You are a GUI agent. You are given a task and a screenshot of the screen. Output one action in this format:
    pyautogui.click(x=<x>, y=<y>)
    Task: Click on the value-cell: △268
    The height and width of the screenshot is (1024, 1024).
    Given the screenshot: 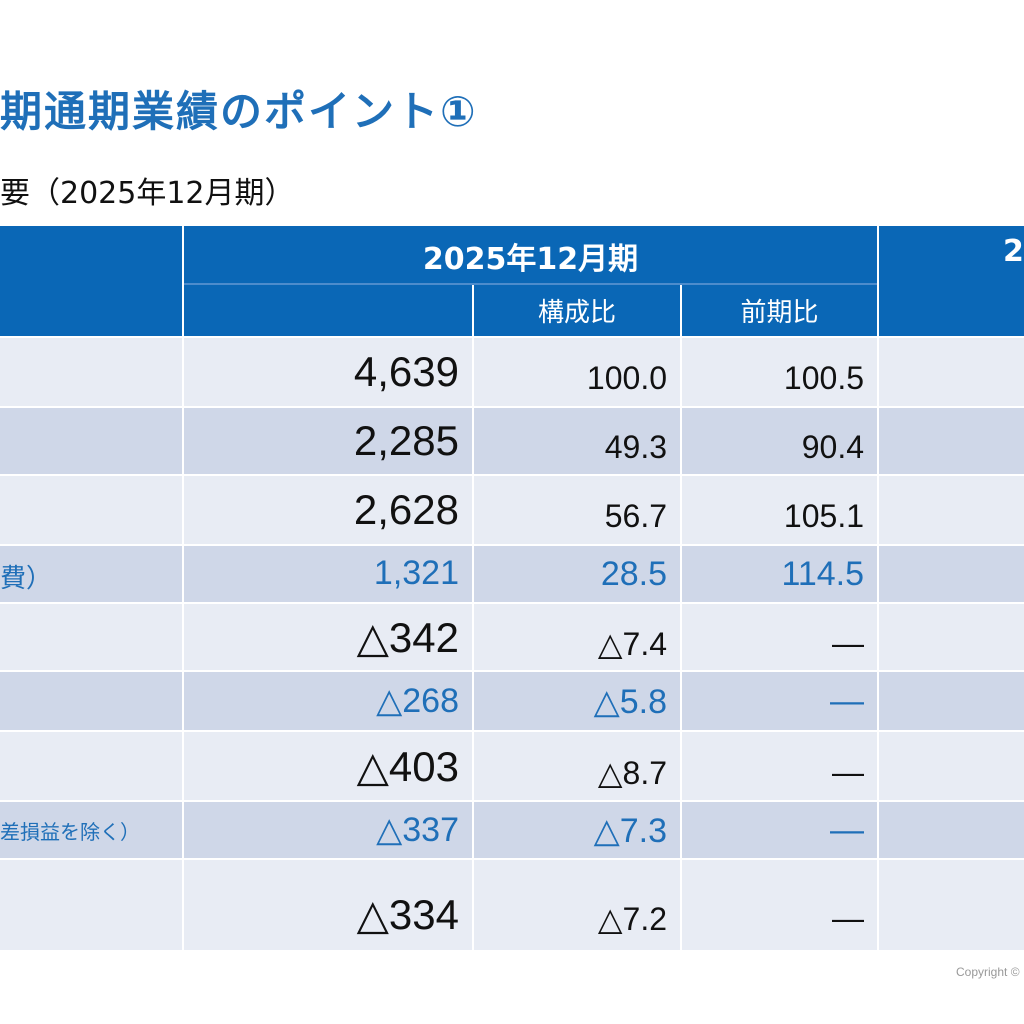 What is the action you would take?
    pyautogui.click(x=417, y=701)
    